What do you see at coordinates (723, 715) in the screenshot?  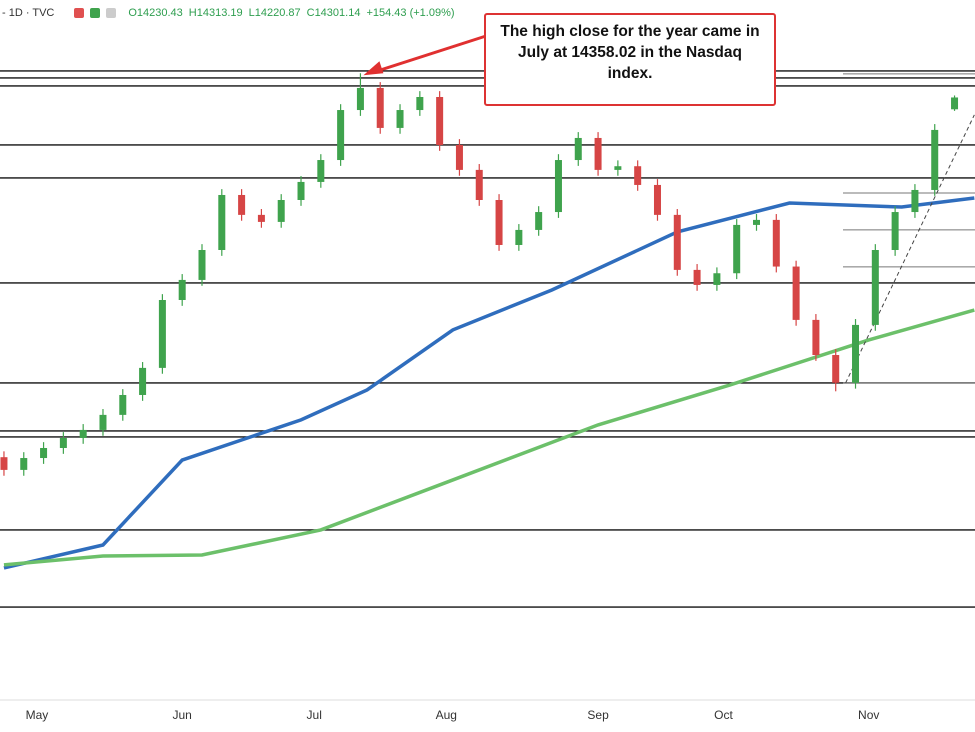 I see `x-tick-label: Oct` at bounding box center [723, 715].